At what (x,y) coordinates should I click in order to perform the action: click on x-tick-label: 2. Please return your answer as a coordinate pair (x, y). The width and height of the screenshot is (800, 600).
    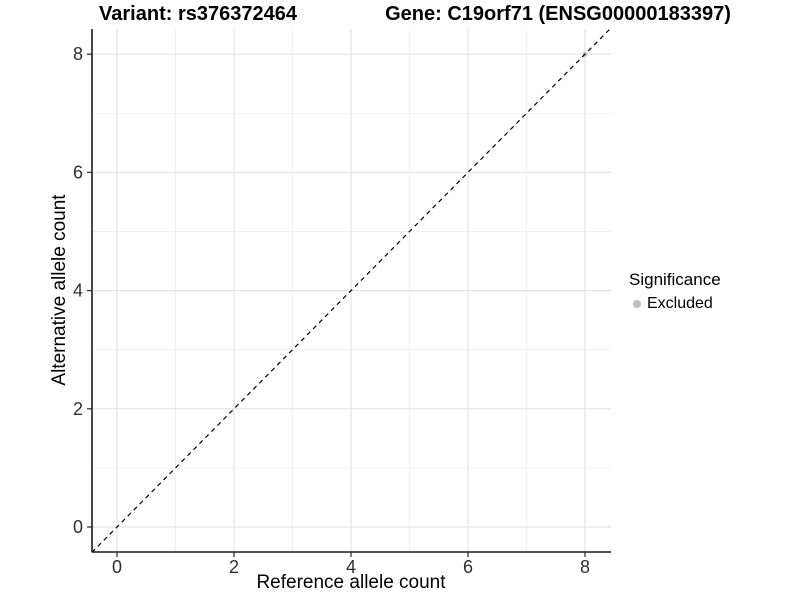
    Looking at the image, I should click on (234, 567).